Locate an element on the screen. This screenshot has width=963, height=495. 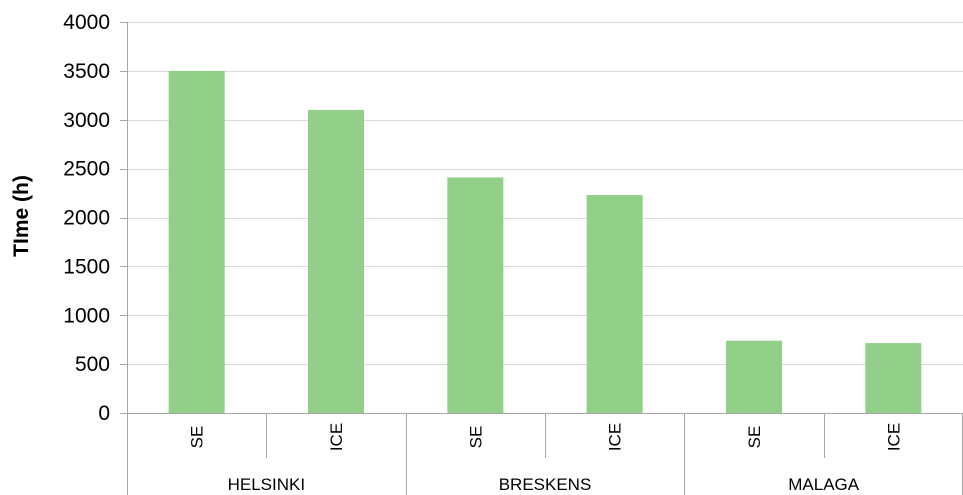
y-tick-label: 0 is located at coordinates (104, 413).